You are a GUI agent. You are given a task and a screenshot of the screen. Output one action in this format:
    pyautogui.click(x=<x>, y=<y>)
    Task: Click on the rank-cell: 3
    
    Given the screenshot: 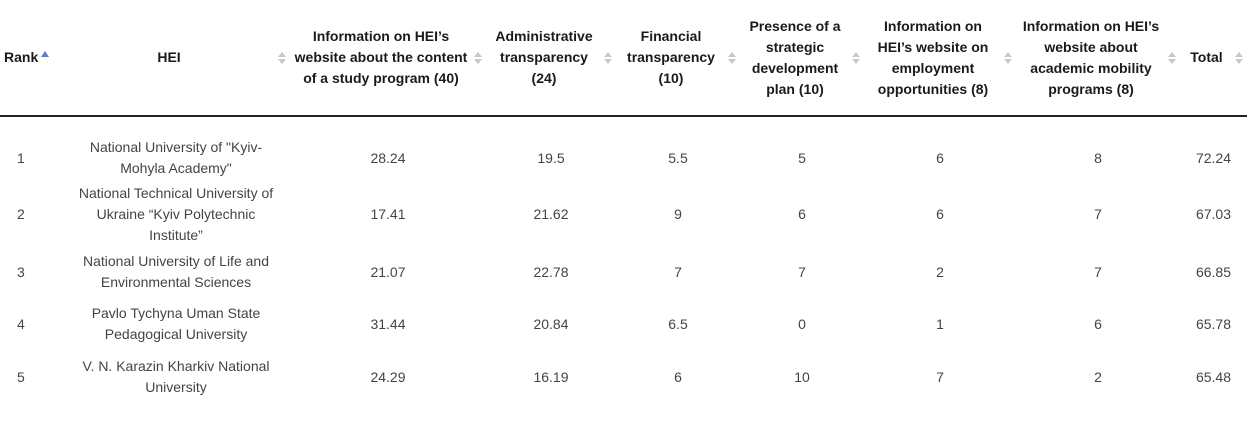 What is the action you would take?
    pyautogui.click(x=21, y=271)
    